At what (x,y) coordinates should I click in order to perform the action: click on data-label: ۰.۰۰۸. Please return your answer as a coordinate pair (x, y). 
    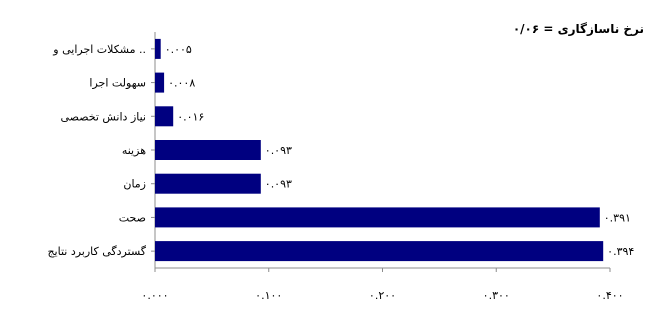
    Looking at the image, I should click on (181, 83).